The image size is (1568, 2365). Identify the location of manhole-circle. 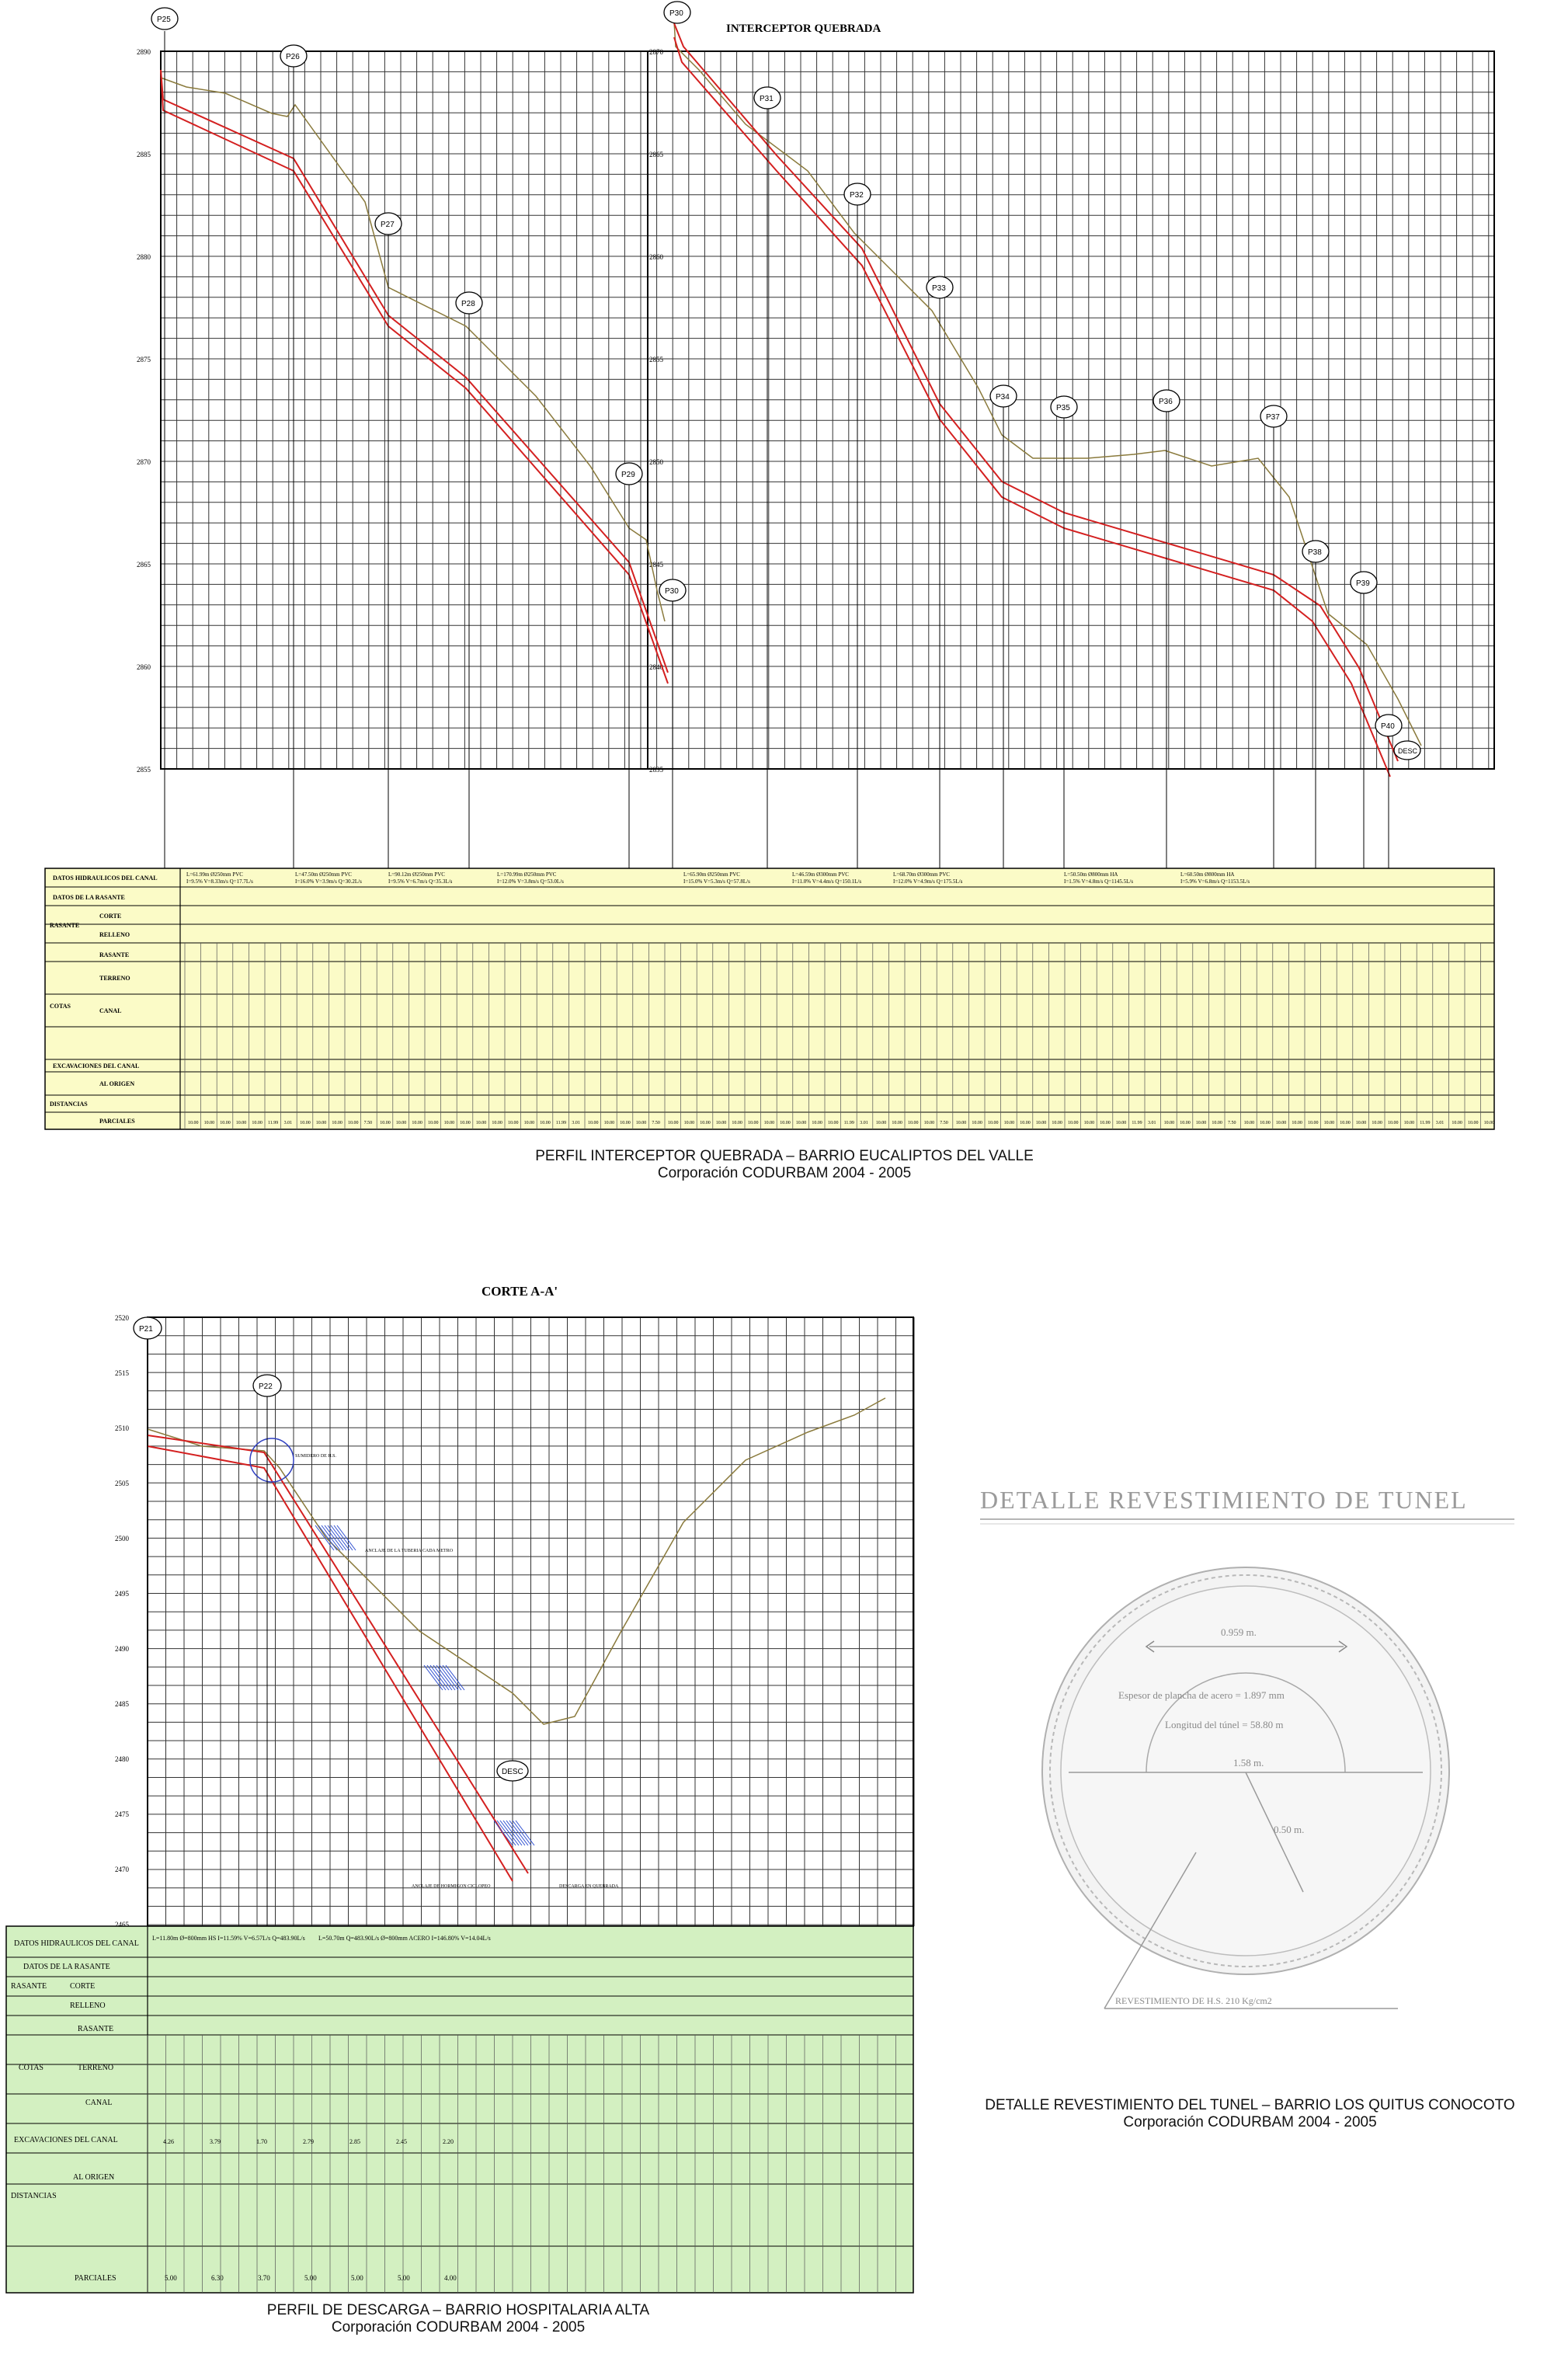
(271, 1460).